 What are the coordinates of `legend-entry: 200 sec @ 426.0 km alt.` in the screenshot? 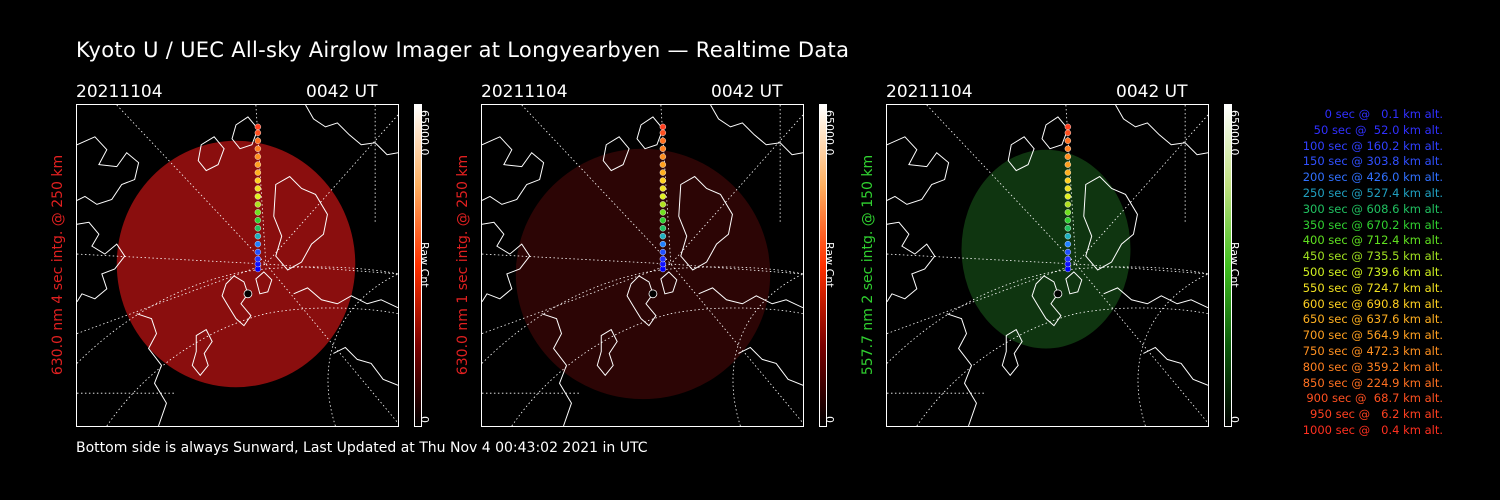 It's located at (1372, 177).